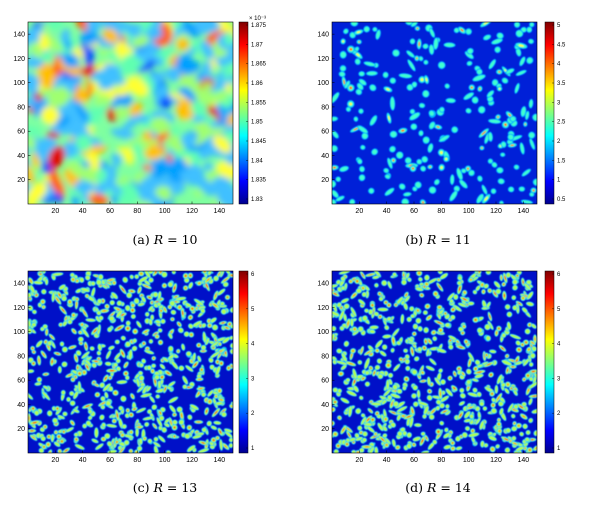 The width and height of the screenshot is (589, 516). I want to click on caption-eq-a: = 10, so click(182, 239).